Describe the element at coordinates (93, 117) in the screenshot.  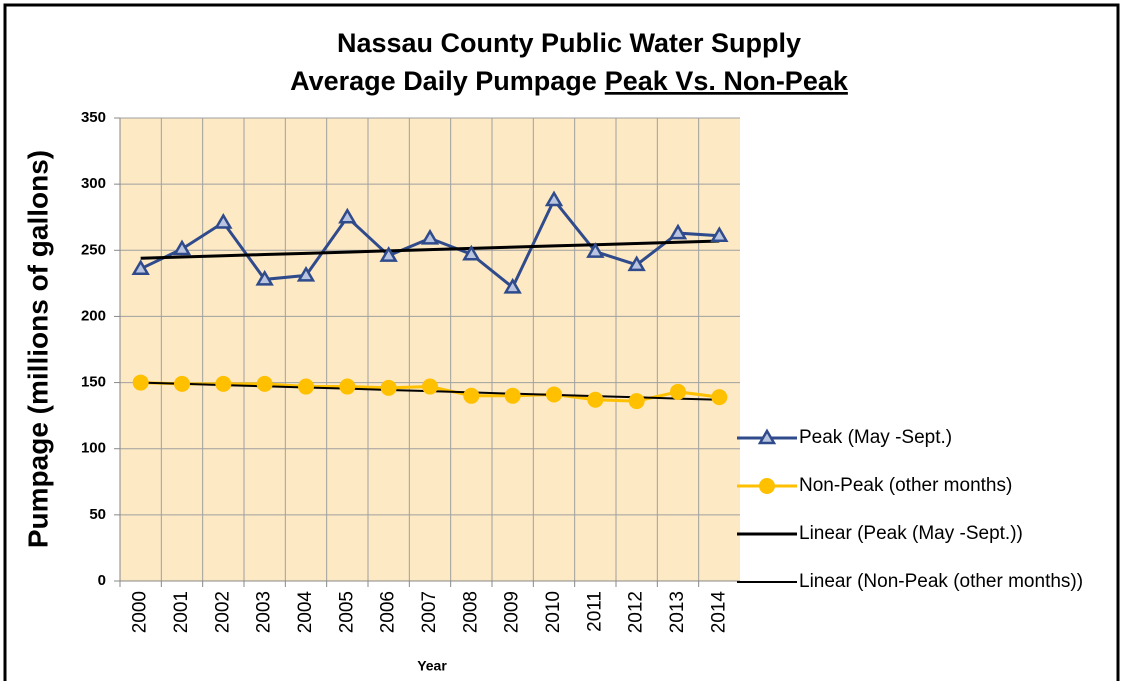
I see `y-tick-label: 350` at that location.